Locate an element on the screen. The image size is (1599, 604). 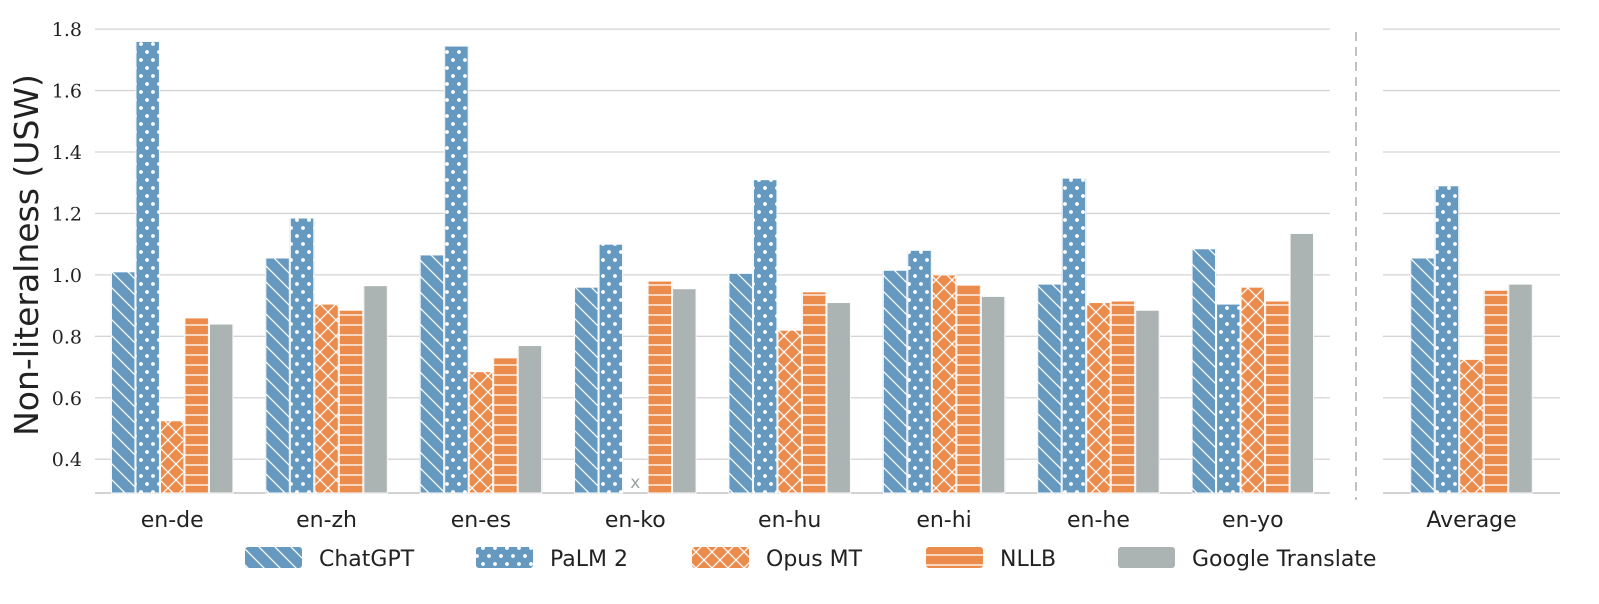
bar-hatch-chatgpt-en-zh is located at coordinates (277, 375).